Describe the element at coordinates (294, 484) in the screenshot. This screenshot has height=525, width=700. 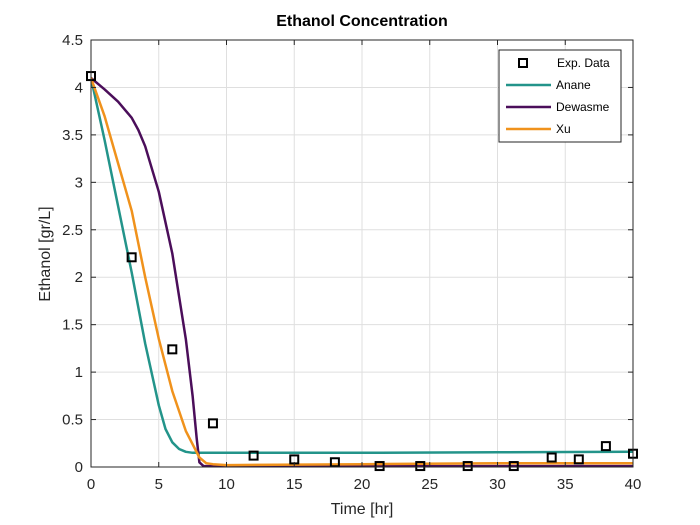
I see `x-tick-label: 15` at that location.